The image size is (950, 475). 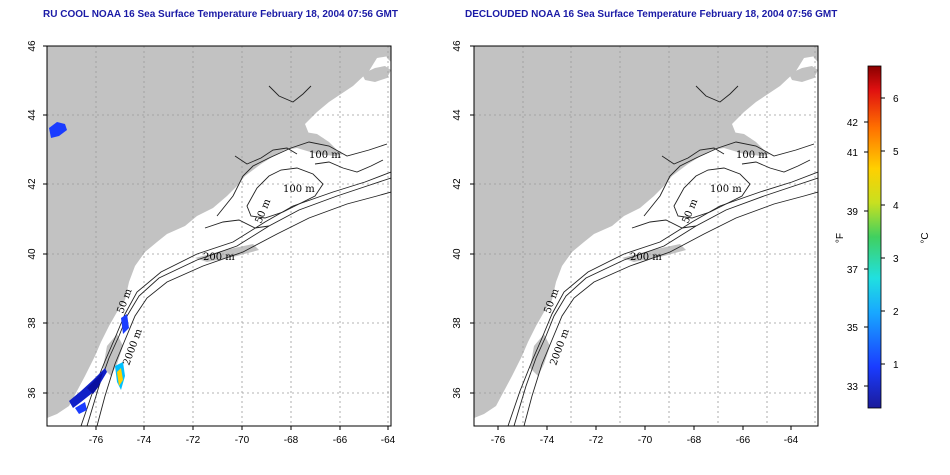 What do you see at coordinates (896, 206) in the screenshot?
I see `colorbar-celsius-tick: 4` at bounding box center [896, 206].